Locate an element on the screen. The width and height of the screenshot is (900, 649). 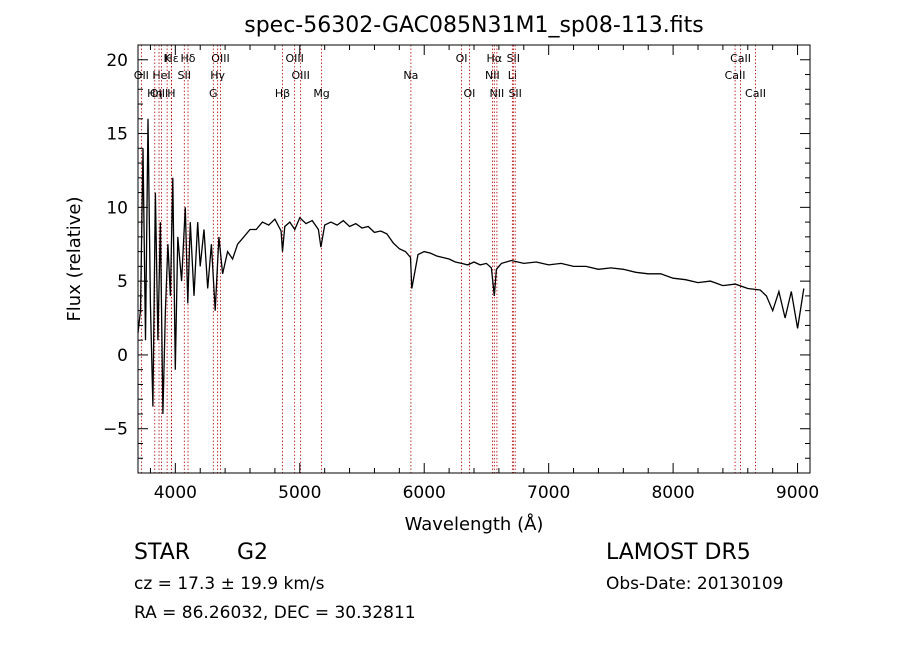
line-marker-label: Hα is located at coordinates (495, 58).